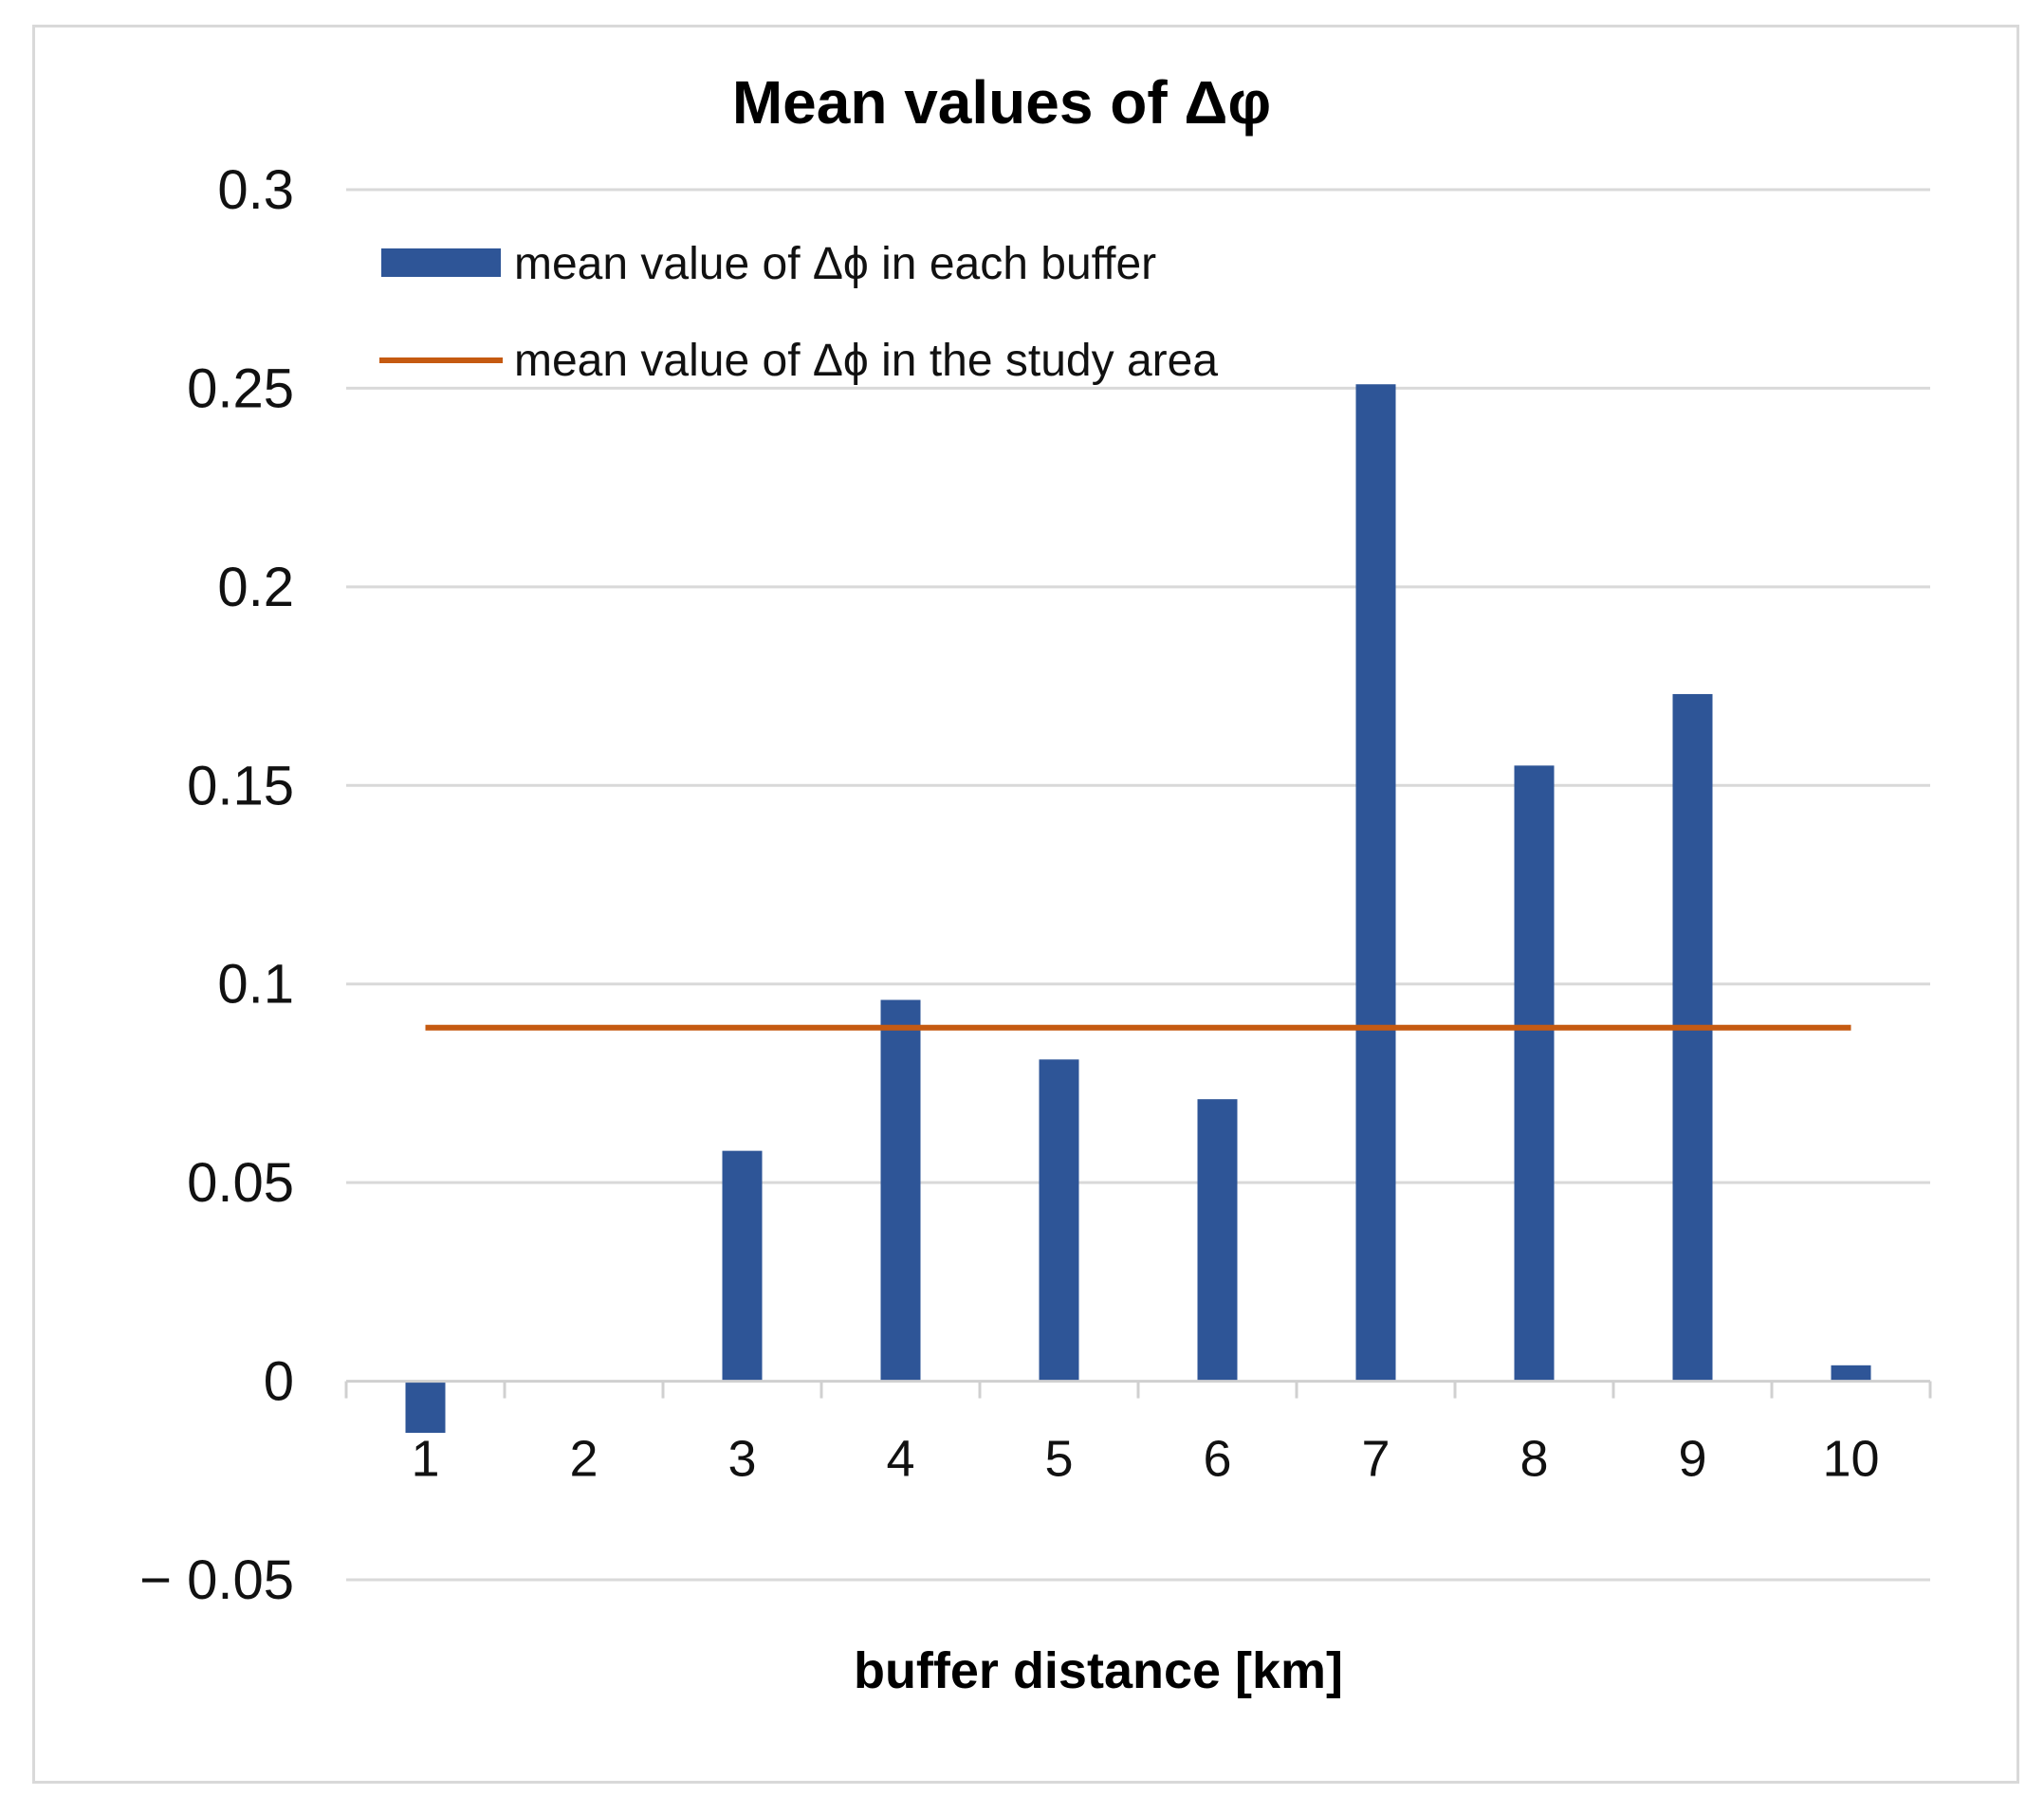 The width and height of the screenshot is (2044, 1814). I want to click on x-tick-label: 3, so click(741, 1459).